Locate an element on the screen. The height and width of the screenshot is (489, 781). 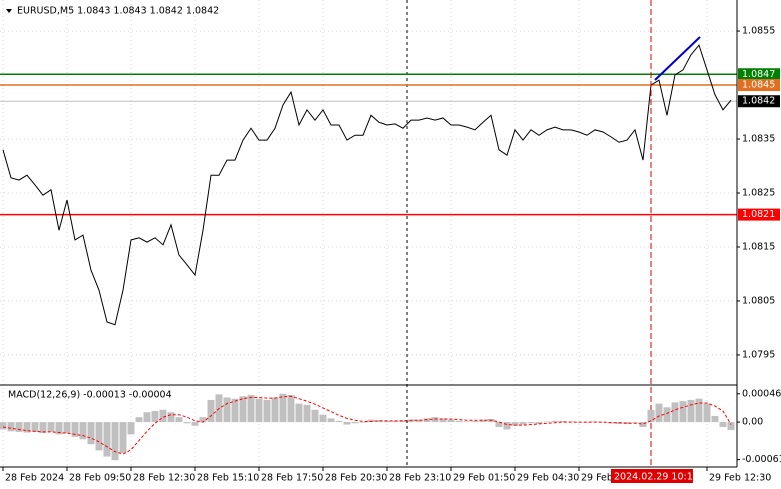
y-tick-label: 1.0855 is located at coordinates (758, 31).